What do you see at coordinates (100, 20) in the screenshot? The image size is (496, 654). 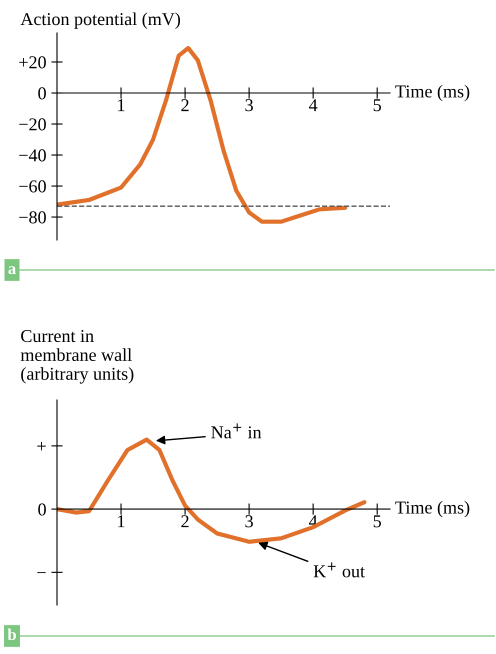 I see `y-axis-title: Action potential (mV)` at bounding box center [100, 20].